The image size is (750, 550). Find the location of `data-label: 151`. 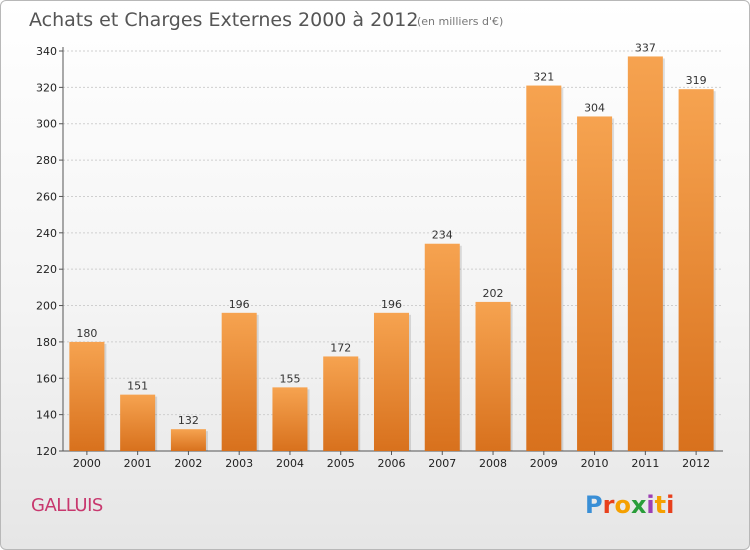

data-label: 151 is located at coordinates (137, 386).